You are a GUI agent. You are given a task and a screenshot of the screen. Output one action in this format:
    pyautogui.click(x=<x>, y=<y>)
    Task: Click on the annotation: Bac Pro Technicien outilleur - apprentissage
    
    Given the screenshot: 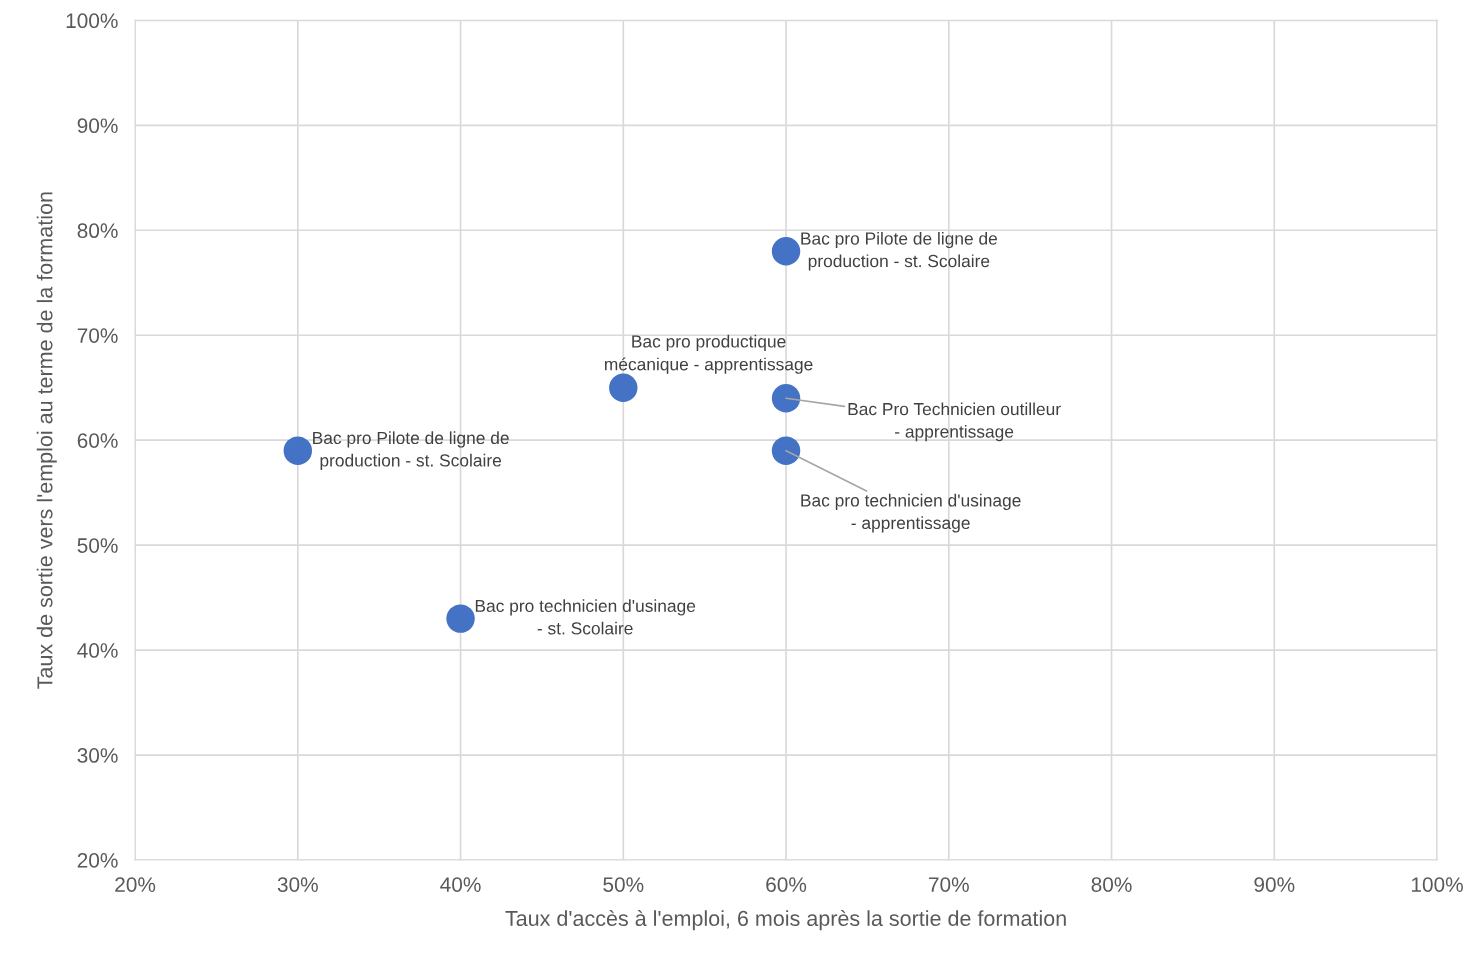 What is the action you would take?
    pyautogui.click(x=954, y=422)
    